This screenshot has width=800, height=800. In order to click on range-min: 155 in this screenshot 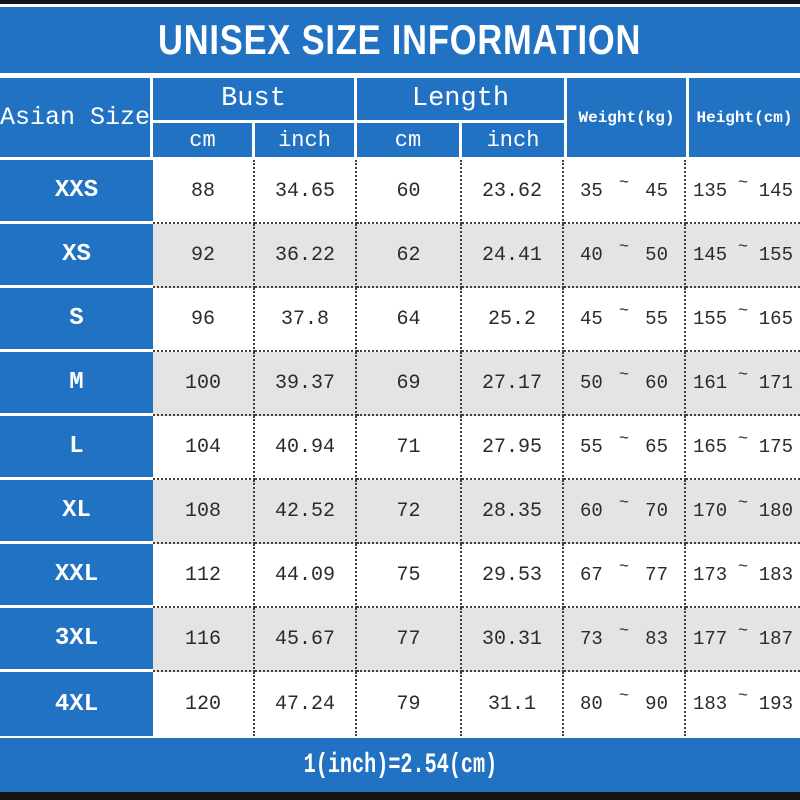, I will do `click(710, 319)`.